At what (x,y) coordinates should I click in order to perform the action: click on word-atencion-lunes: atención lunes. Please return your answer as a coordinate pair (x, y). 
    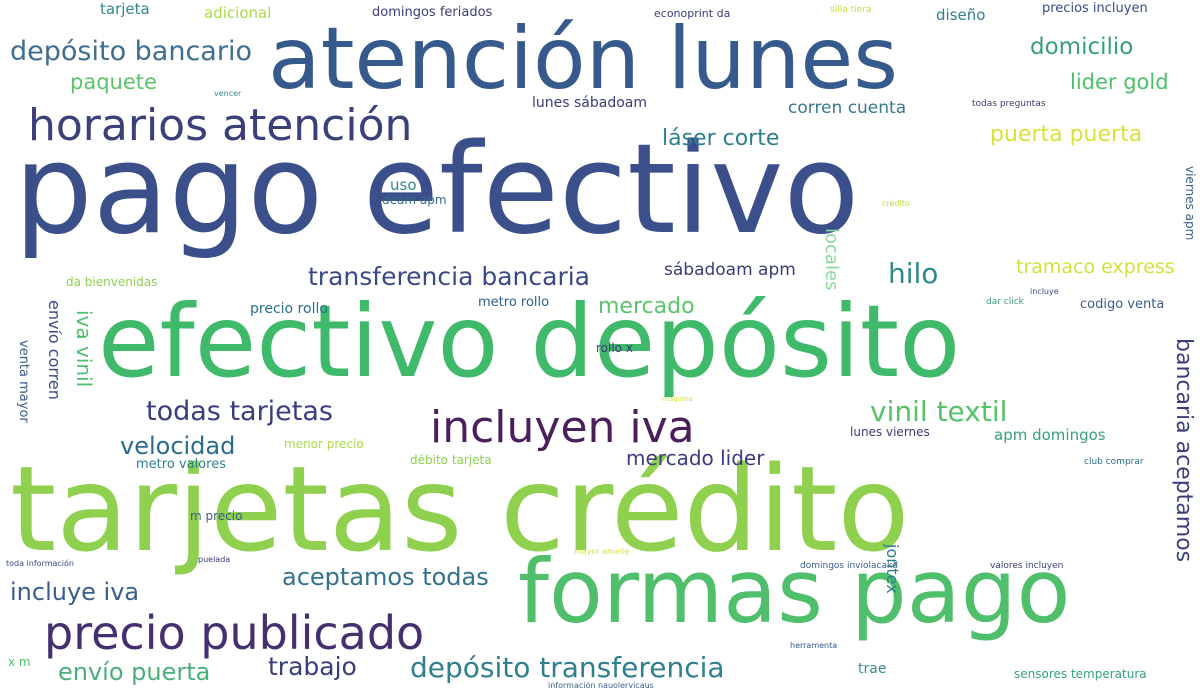
    Looking at the image, I should click on (583, 59).